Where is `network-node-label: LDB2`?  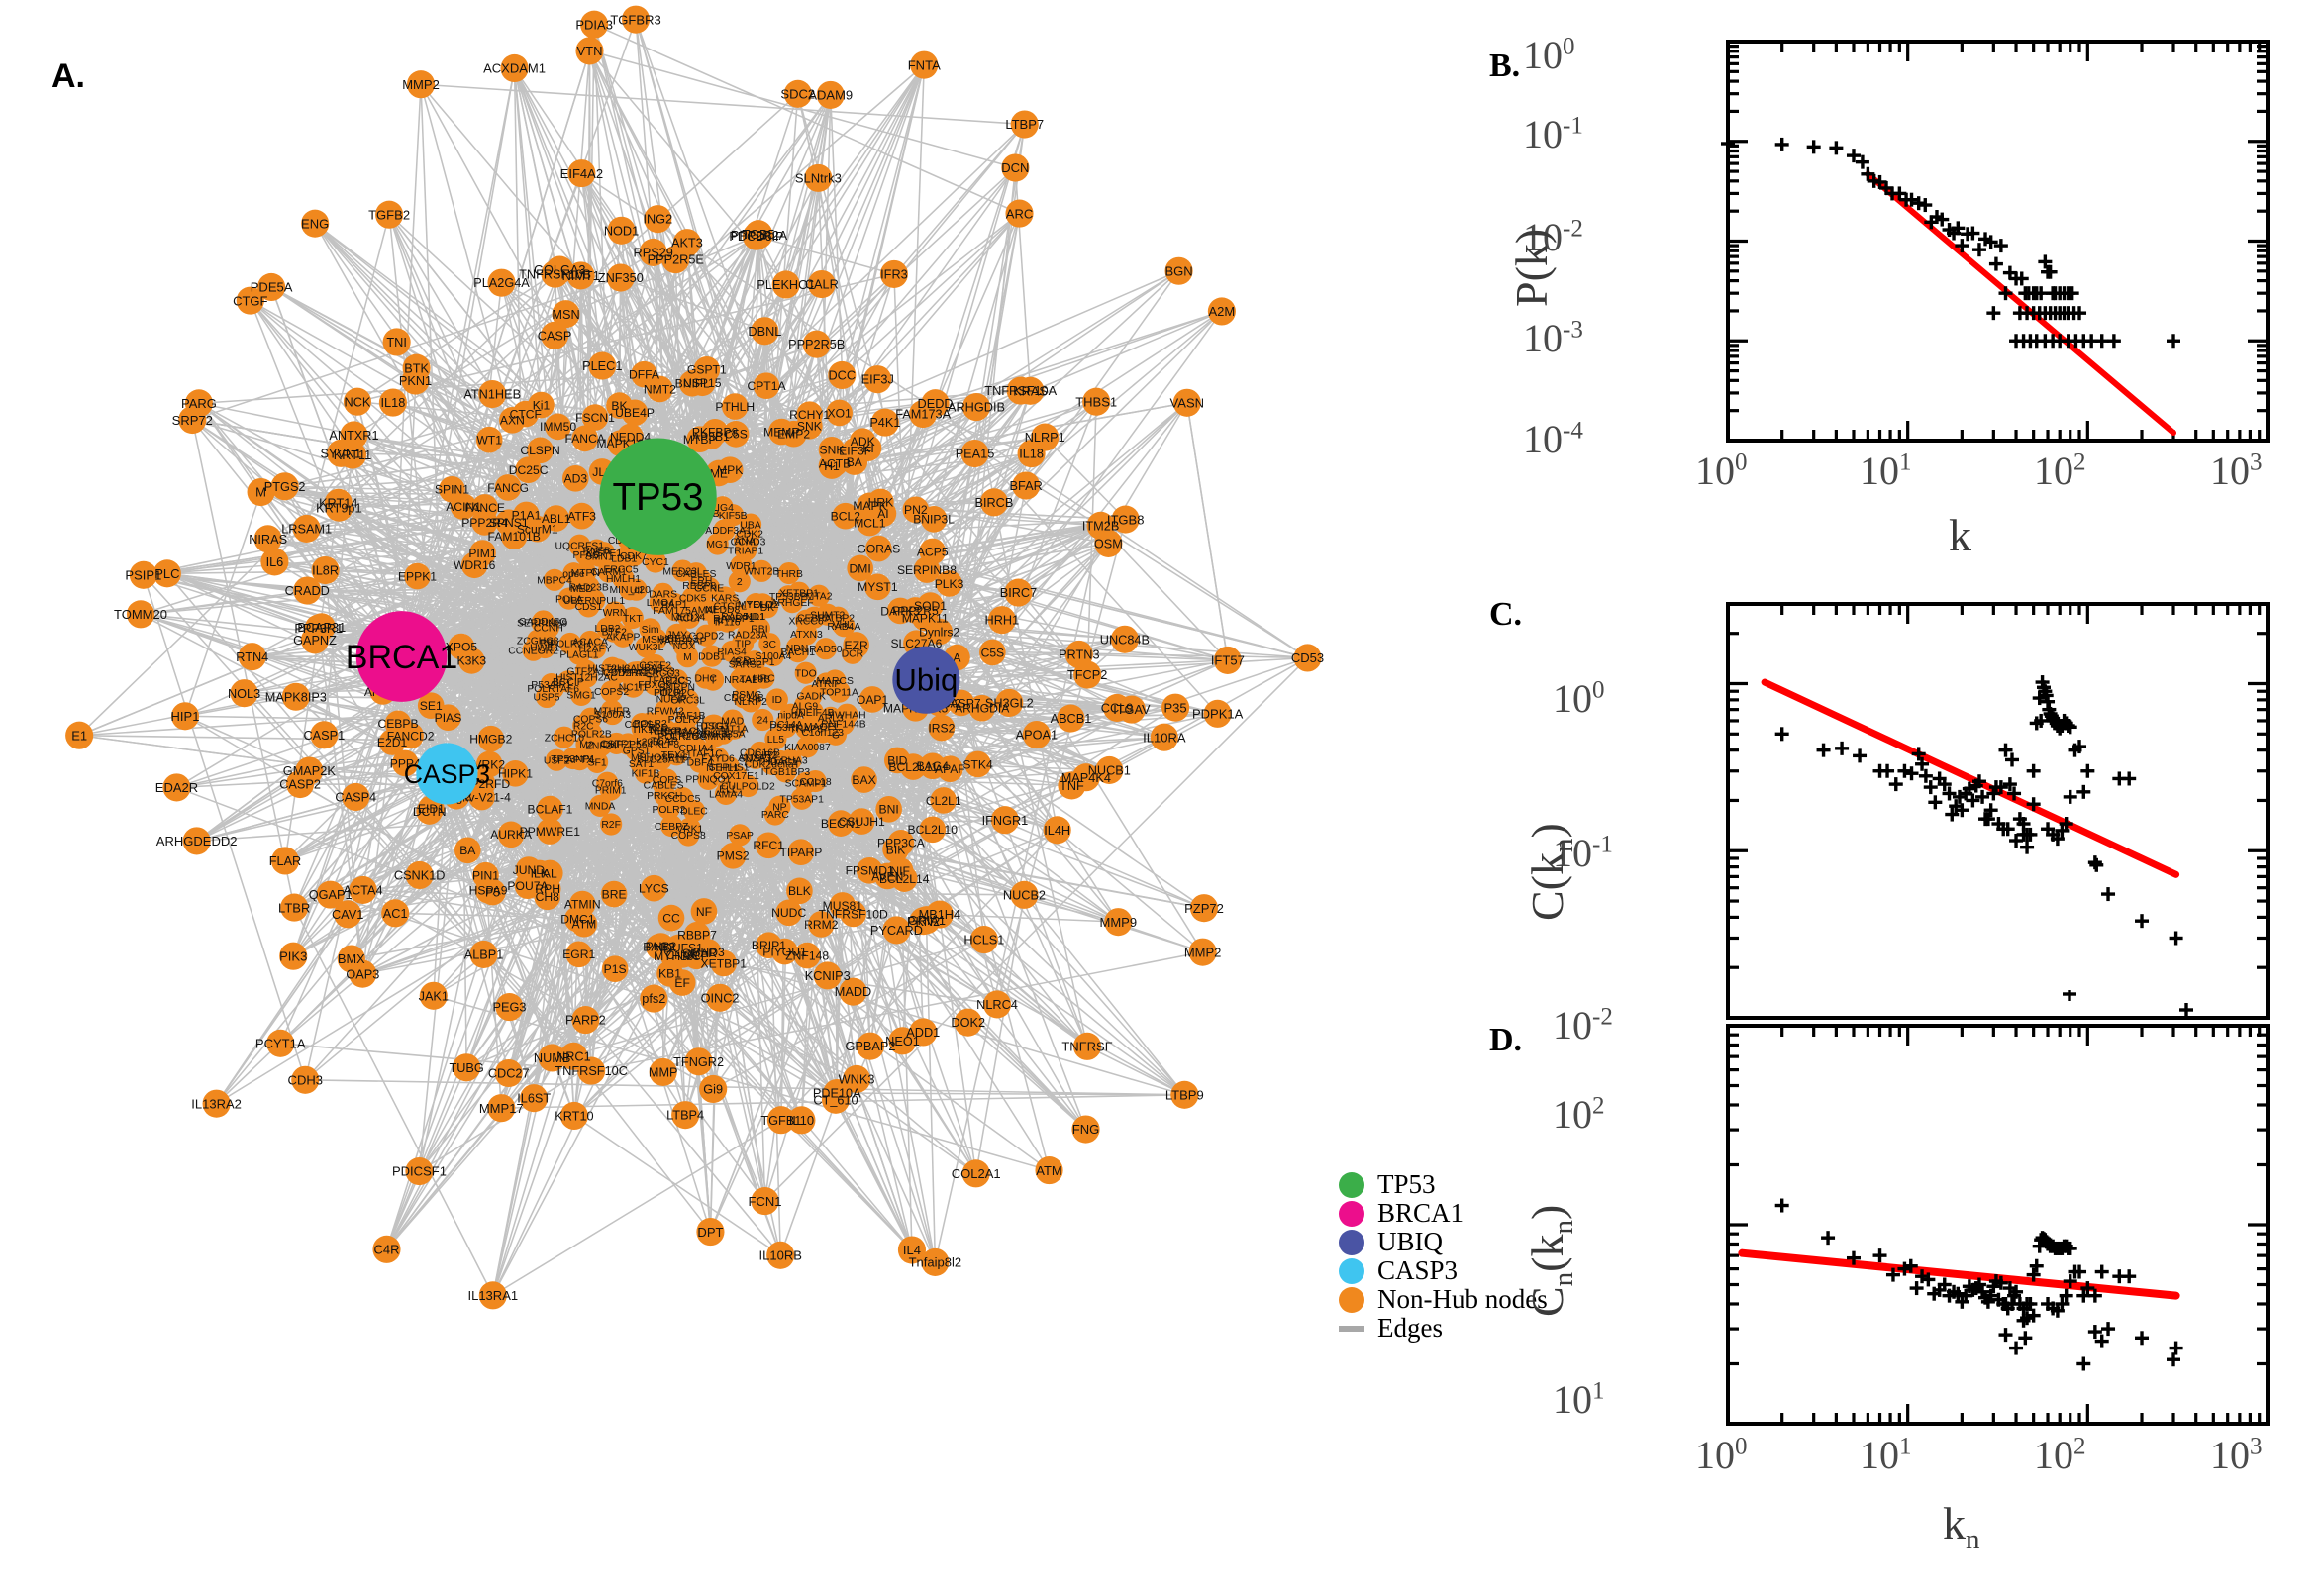 network-node-label: LDB2 is located at coordinates (607, 629).